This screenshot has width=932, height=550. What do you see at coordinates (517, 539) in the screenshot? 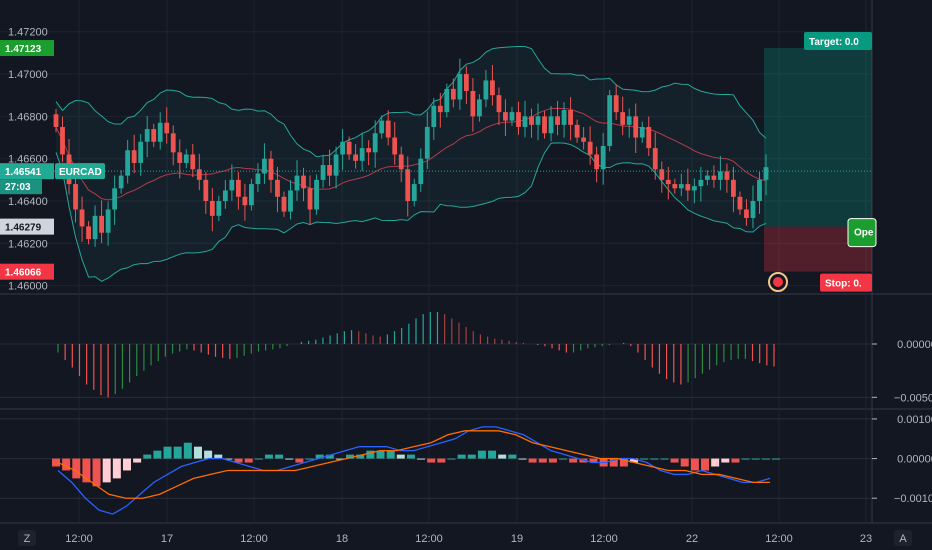
I see `time-tick-label: 19` at bounding box center [517, 539].